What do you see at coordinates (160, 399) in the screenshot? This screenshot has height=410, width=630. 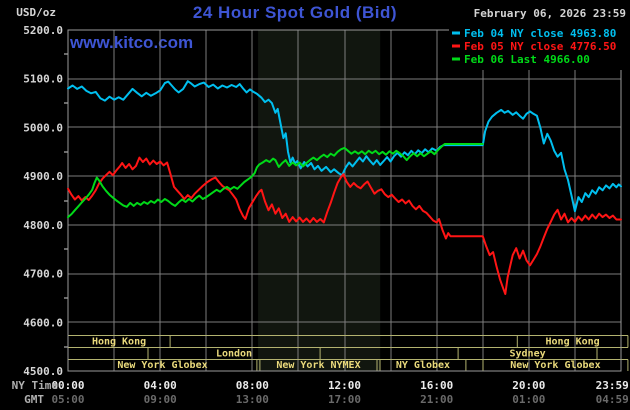 I see `x-axis-gmt-label: 09:00` at bounding box center [160, 399].